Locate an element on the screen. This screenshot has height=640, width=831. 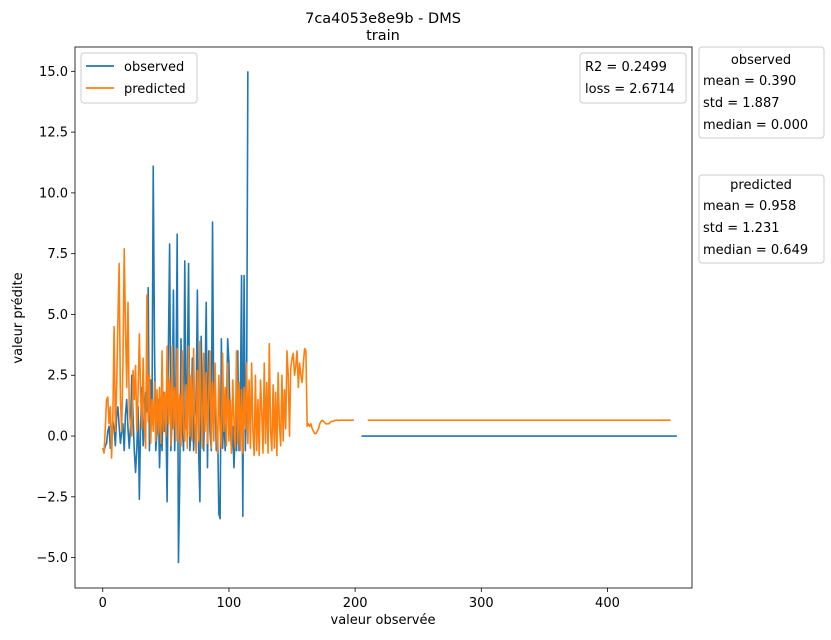
x-tick-label: 400 is located at coordinates (607, 603).